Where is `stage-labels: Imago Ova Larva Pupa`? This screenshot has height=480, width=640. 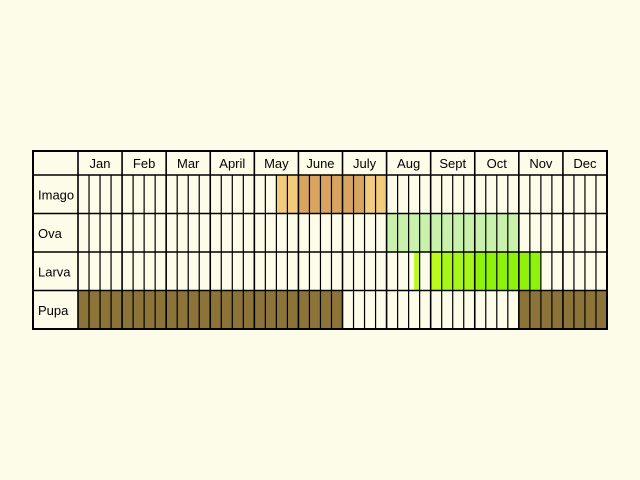 stage-labels: Imago Ova Larva Pupa is located at coordinates (56, 252).